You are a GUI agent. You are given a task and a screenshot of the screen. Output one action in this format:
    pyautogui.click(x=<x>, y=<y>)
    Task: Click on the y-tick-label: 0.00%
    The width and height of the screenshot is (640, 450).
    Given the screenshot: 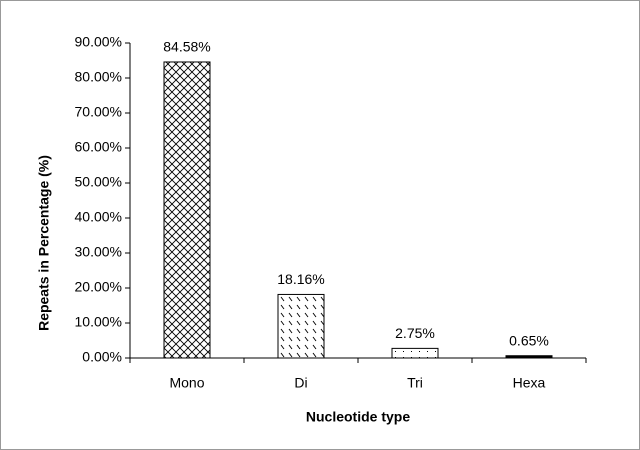 What is the action you would take?
    pyautogui.click(x=102, y=357)
    